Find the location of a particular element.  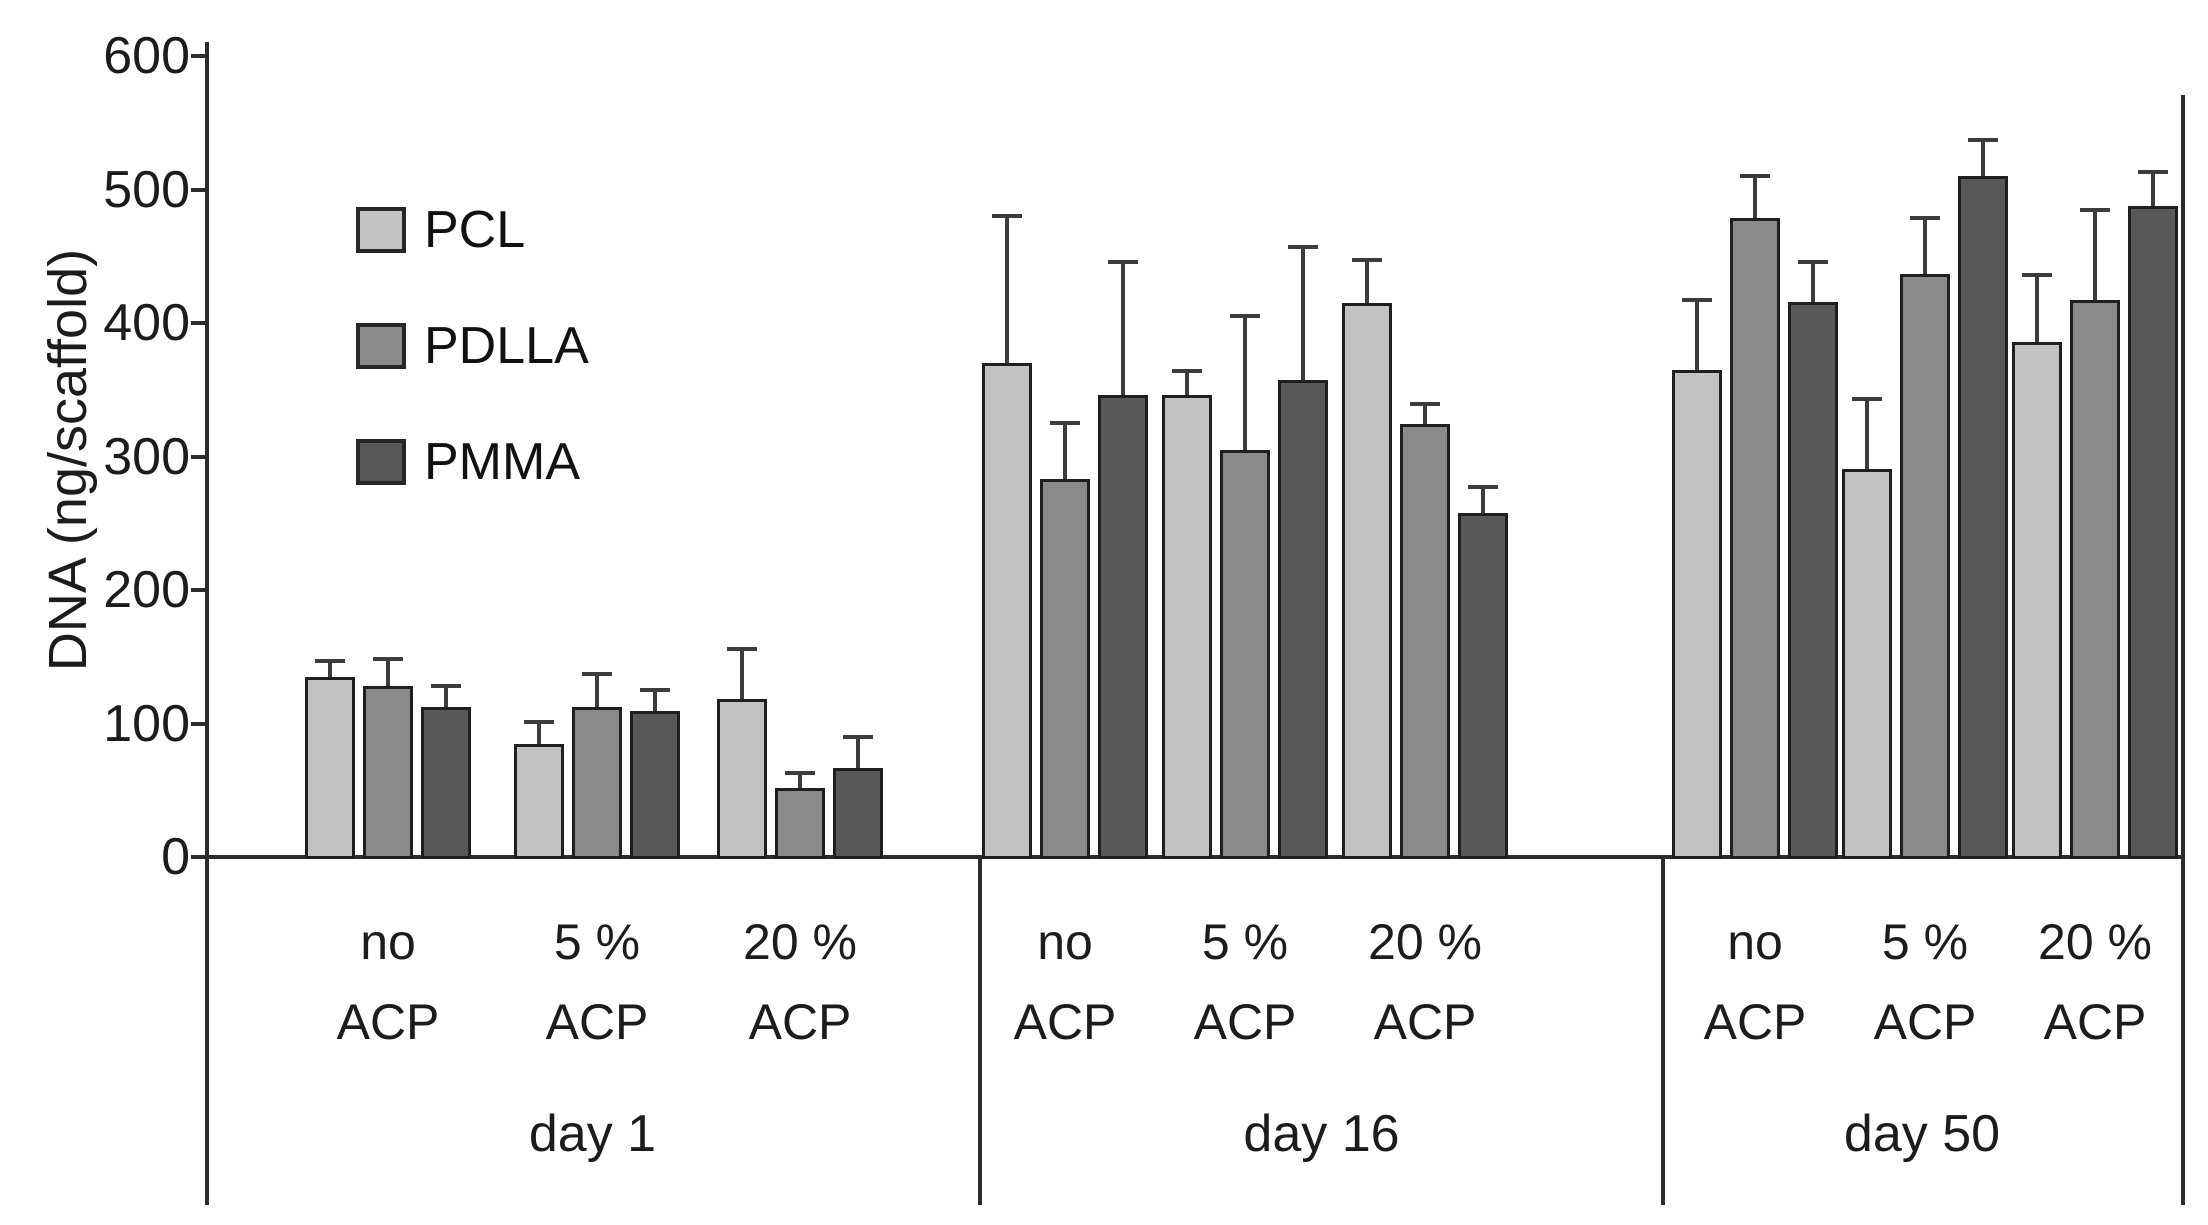

bar-pmma-group2-sub1 is located at coordinates (1123, 627).